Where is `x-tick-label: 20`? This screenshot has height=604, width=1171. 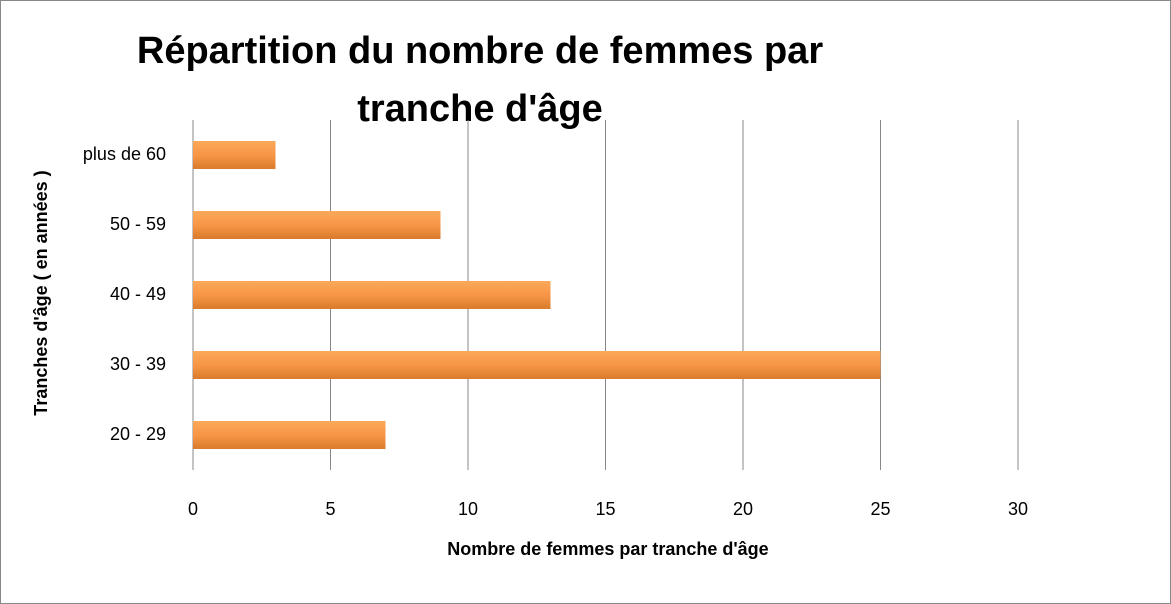 x-tick-label: 20 is located at coordinates (743, 509).